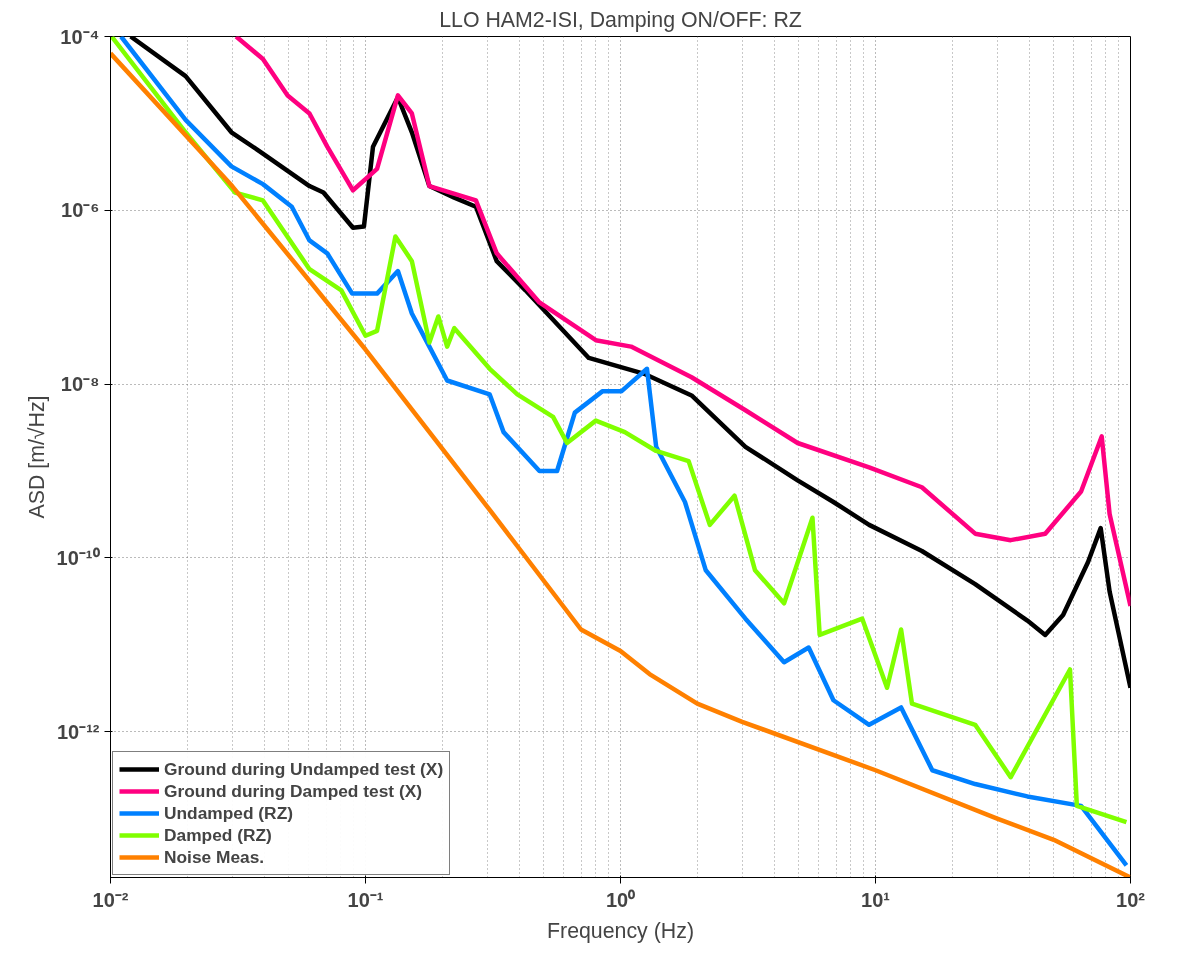  What do you see at coordinates (620, 899) in the screenshot?
I see `x-tick-label: 10⁰` at bounding box center [620, 899].